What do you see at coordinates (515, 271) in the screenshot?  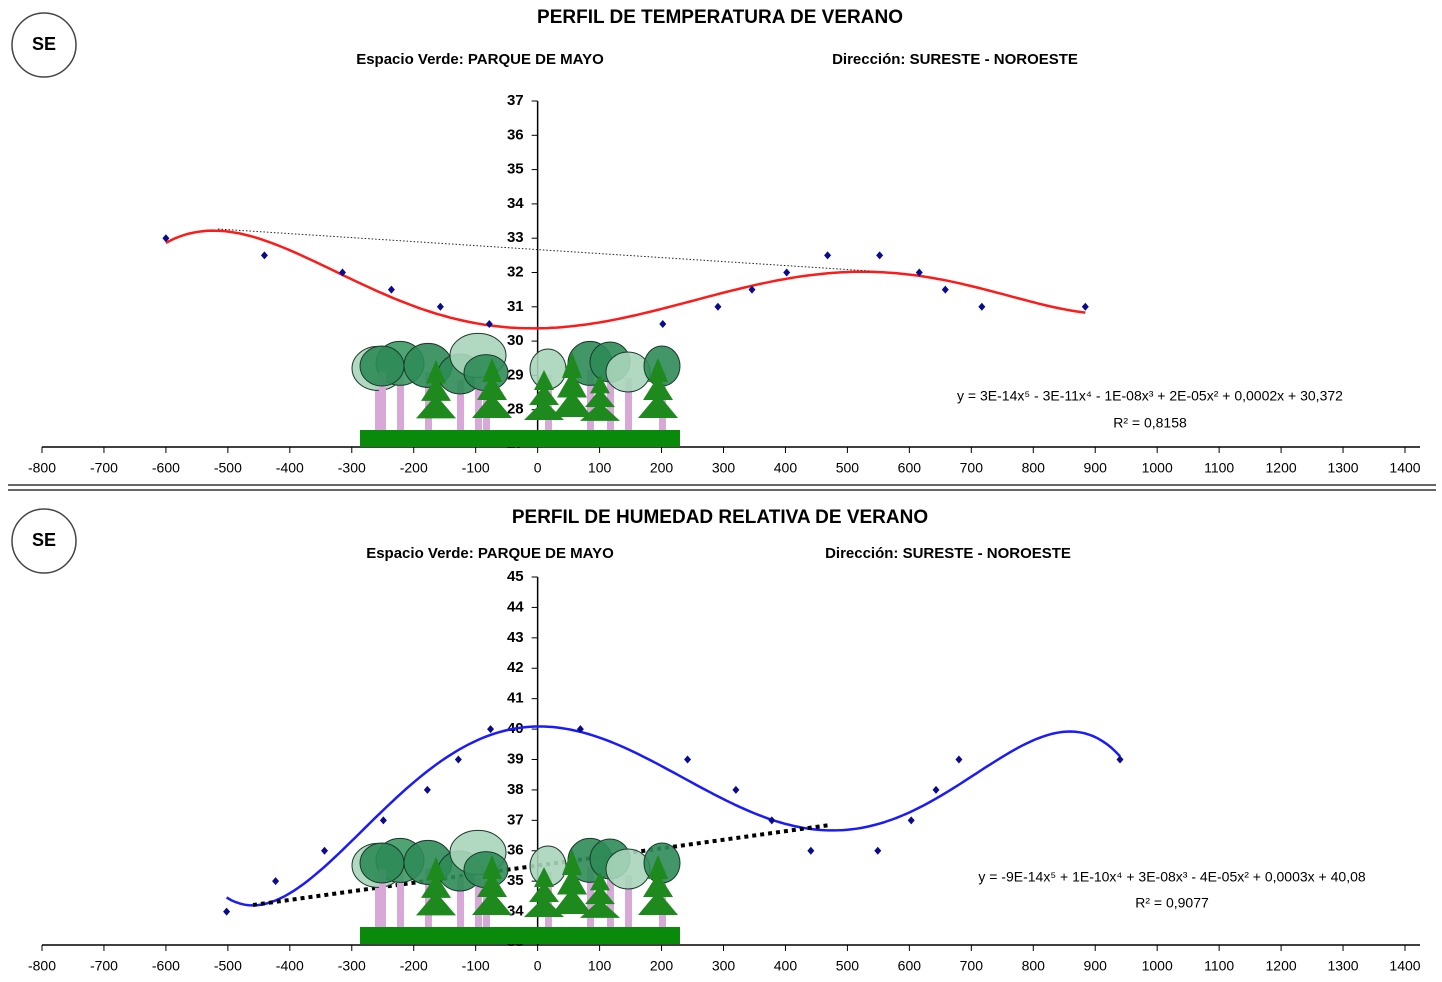 I see `y-tick-label: 32` at bounding box center [515, 271].